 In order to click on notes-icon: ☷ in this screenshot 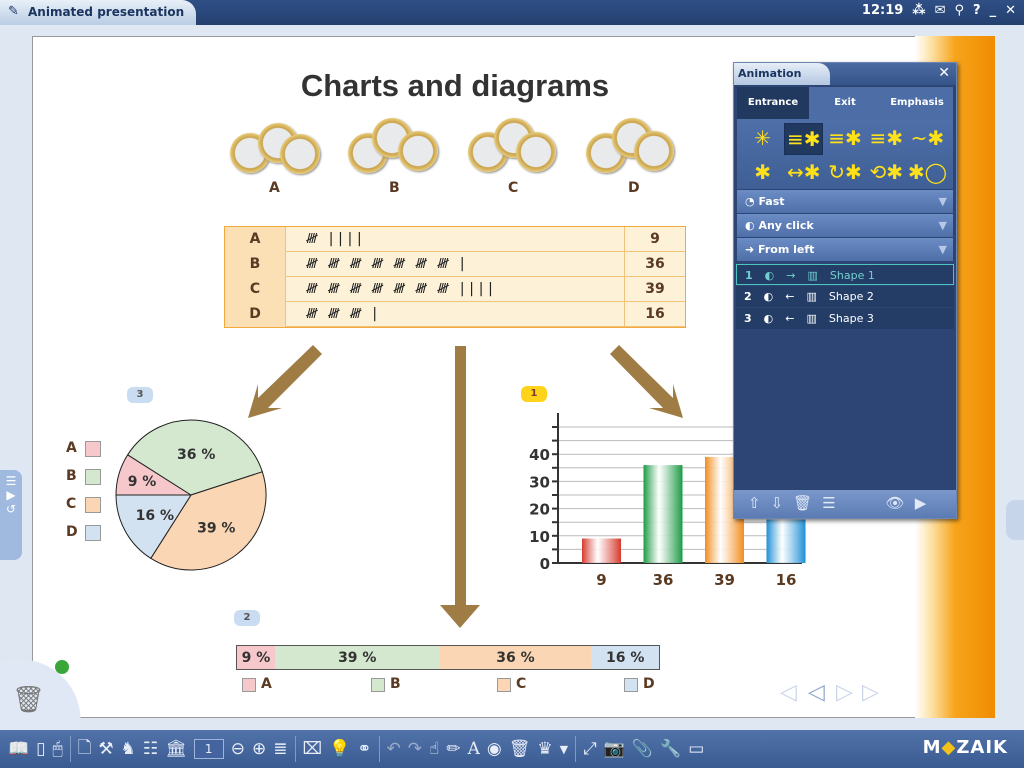, I will do `click(150, 749)`.